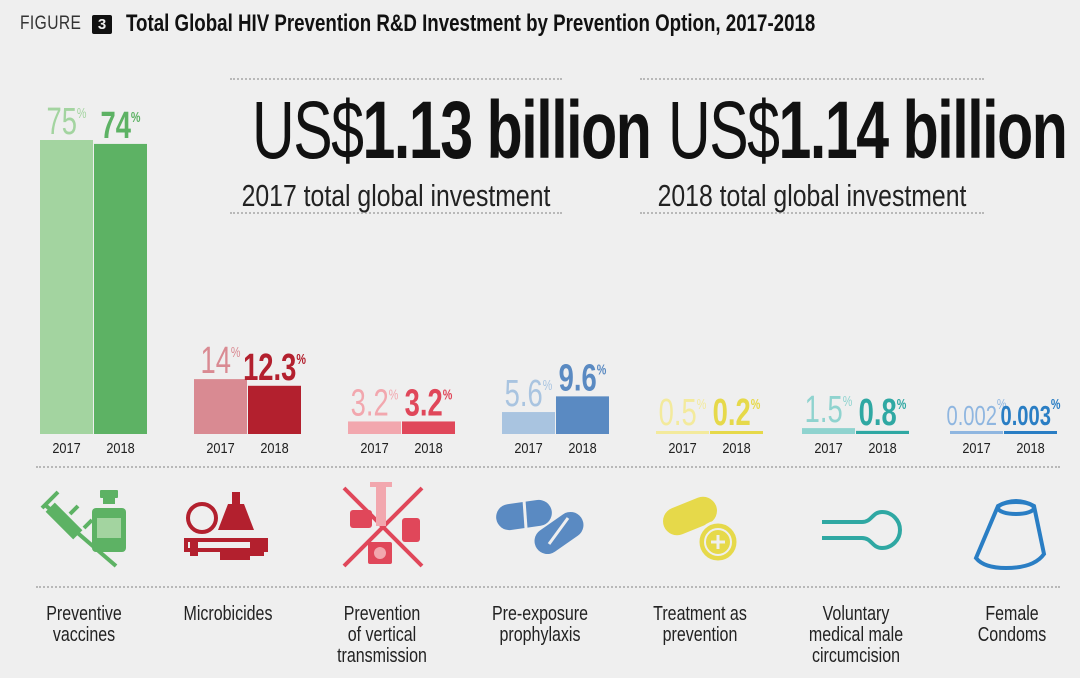 The image size is (1080, 678). I want to click on year-label-prevention-of-vertical-transmission-2018: 2018, so click(428, 447).